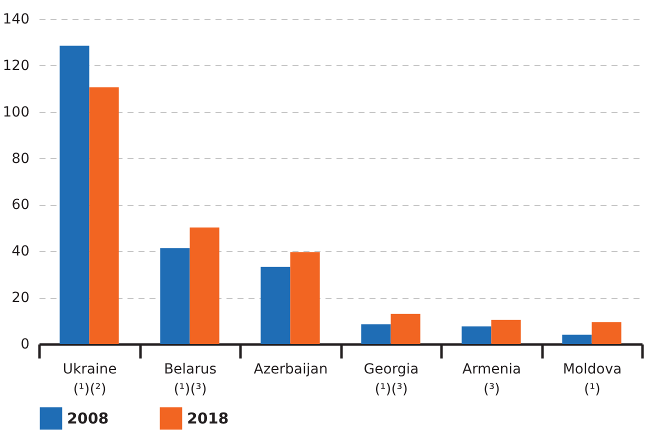  I want to click on x-tick-label: Azerbaijan, so click(291, 370).